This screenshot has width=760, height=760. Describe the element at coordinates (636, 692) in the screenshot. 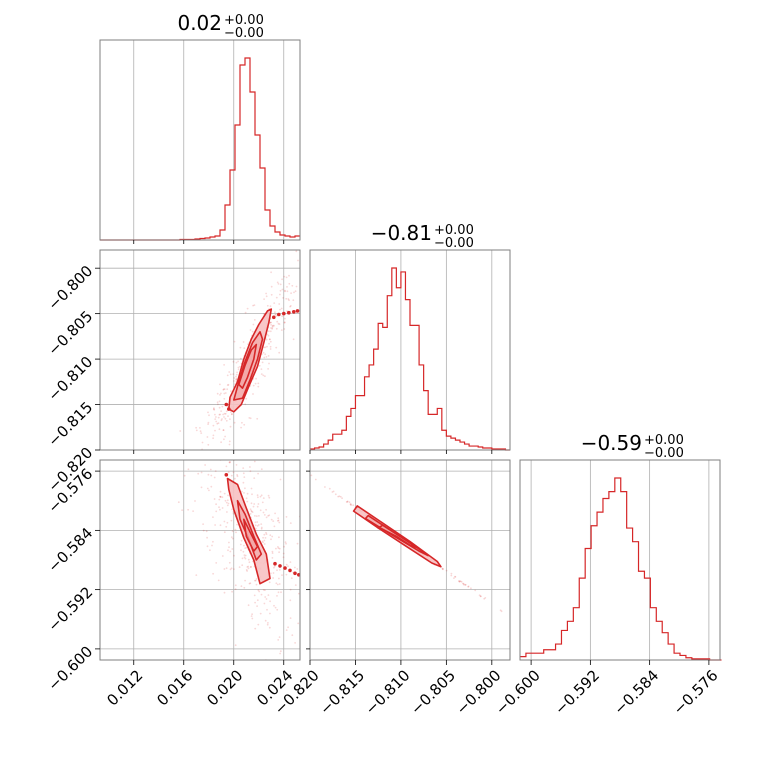

I see `x-tick-label-2: −0.584` at that location.